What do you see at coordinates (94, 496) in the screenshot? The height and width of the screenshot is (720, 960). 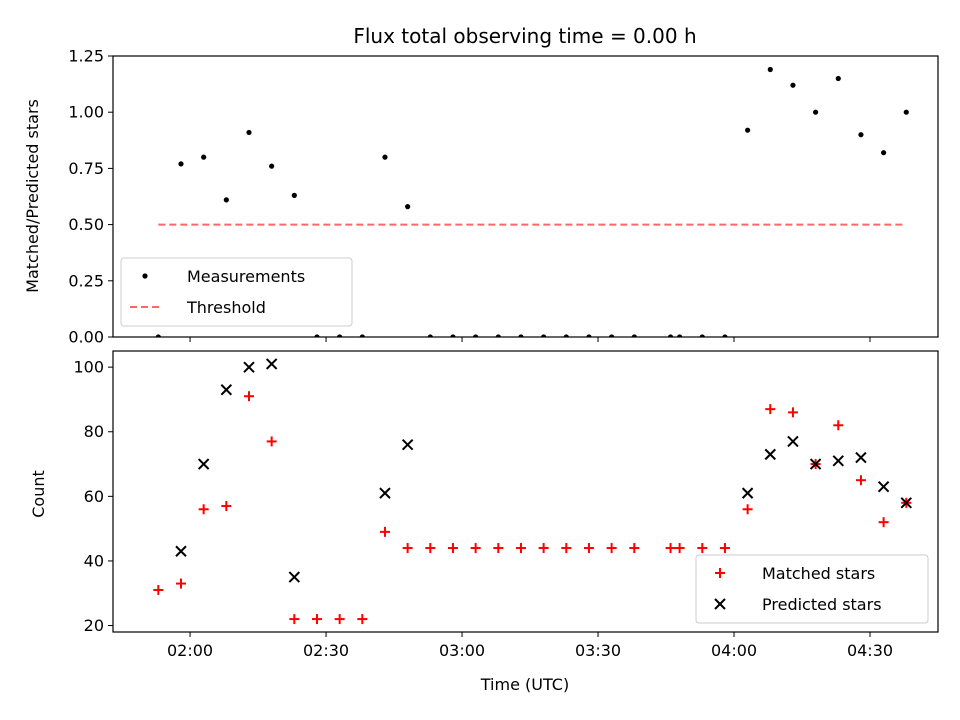 I see `bottom-ytick-label: 60` at bounding box center [94, 496].